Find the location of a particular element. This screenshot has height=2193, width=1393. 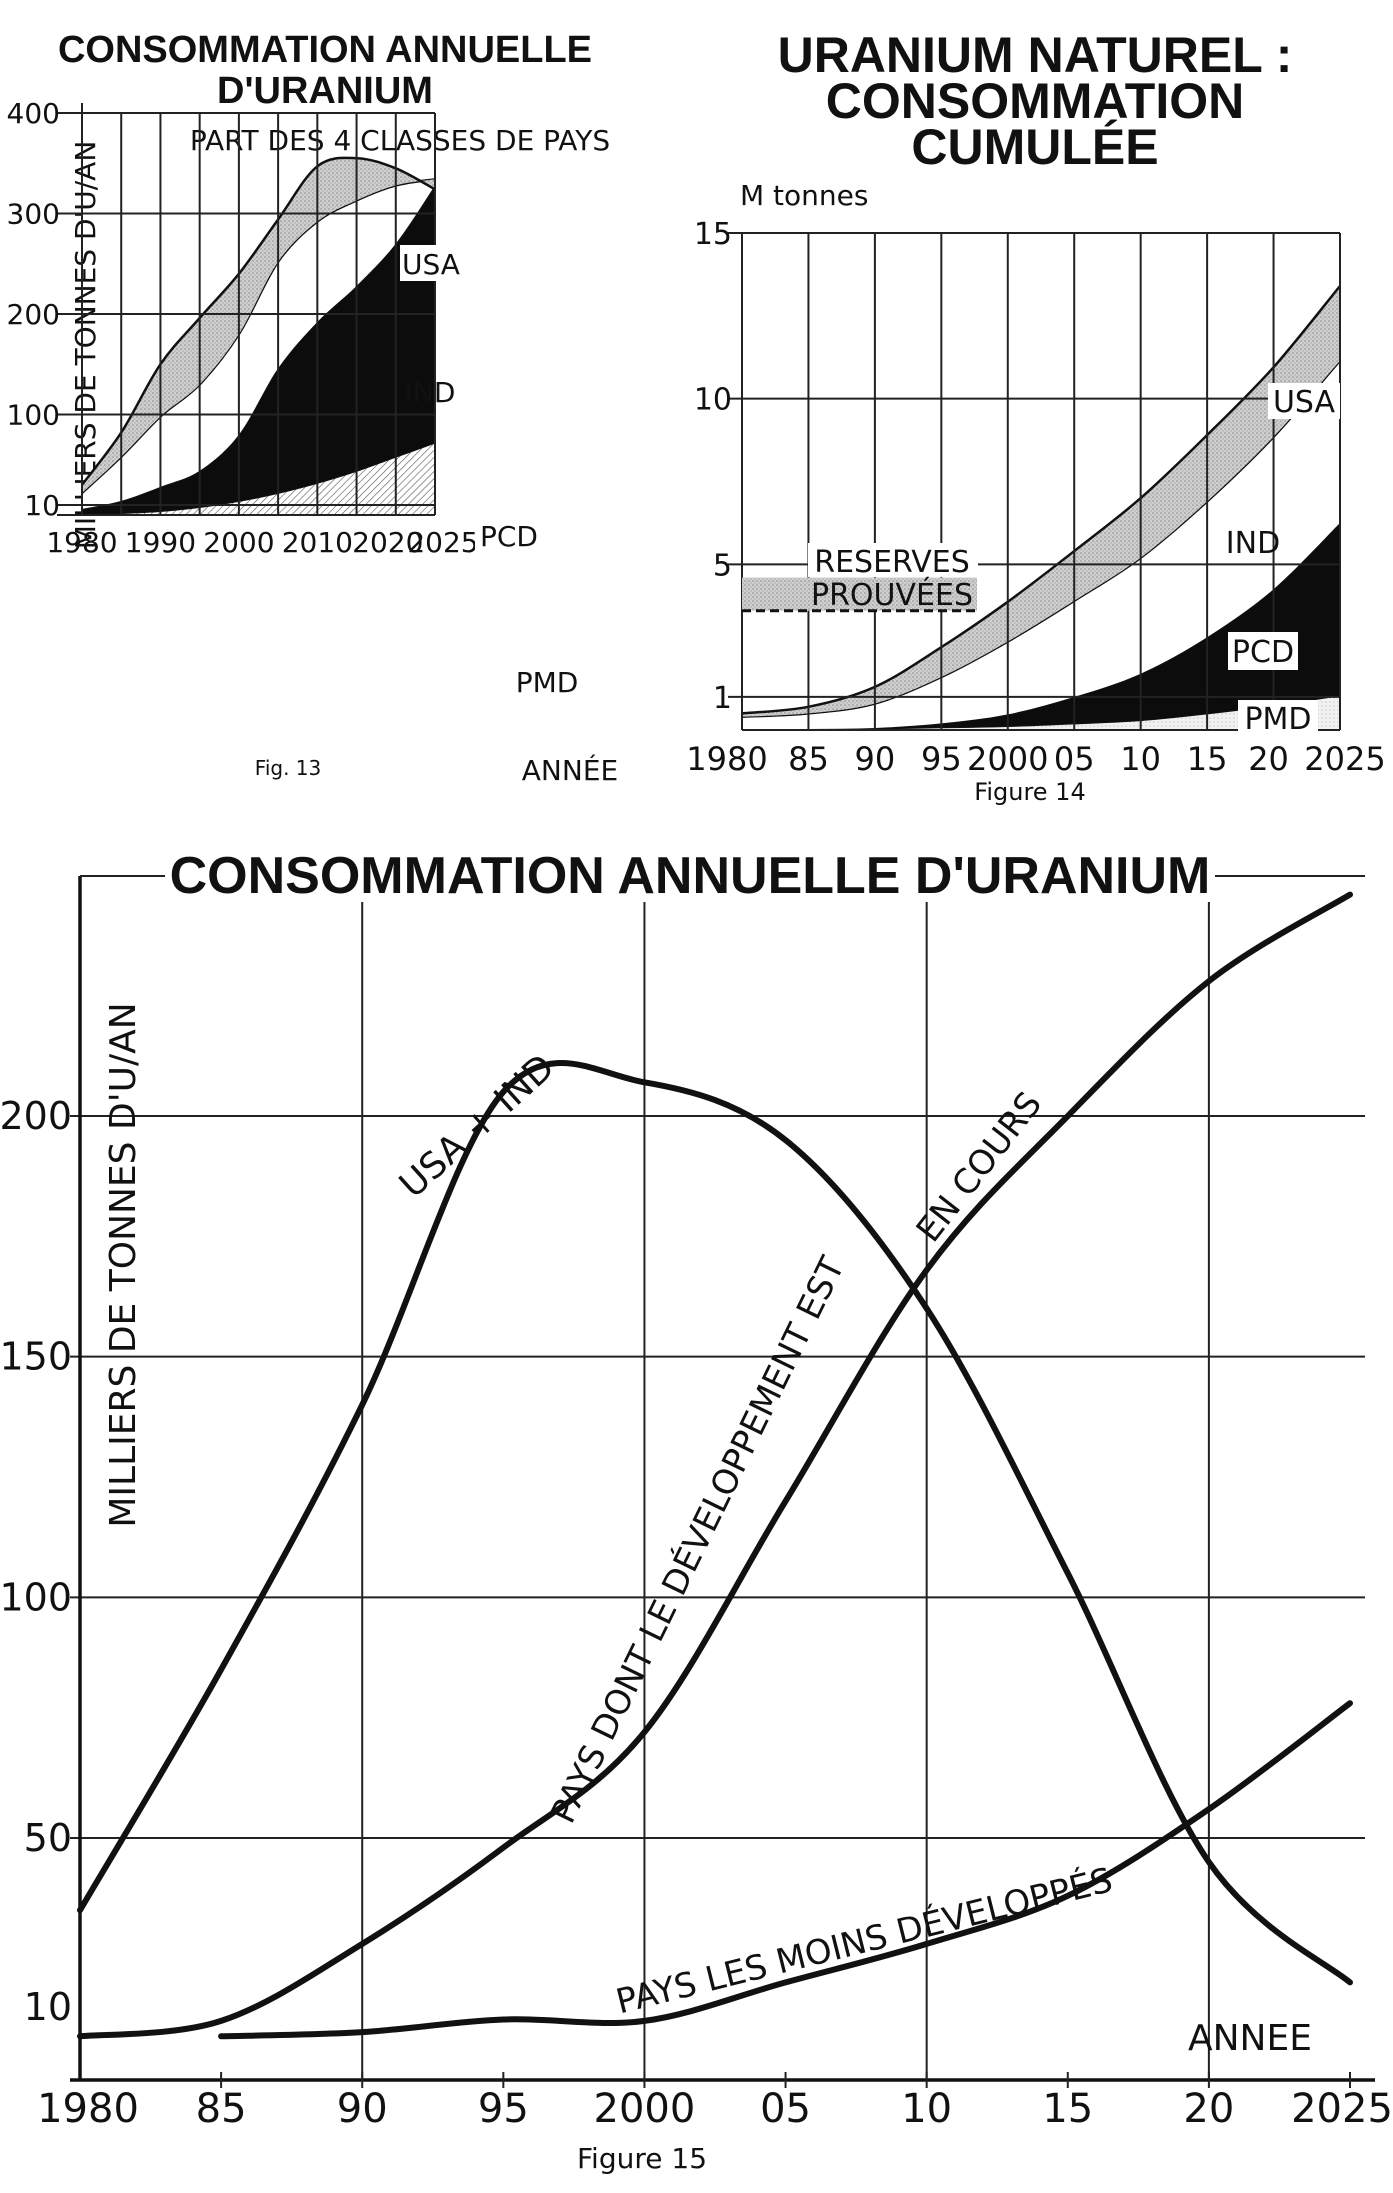

fig13-label-ind: IND is located at coordinates (430, 392).